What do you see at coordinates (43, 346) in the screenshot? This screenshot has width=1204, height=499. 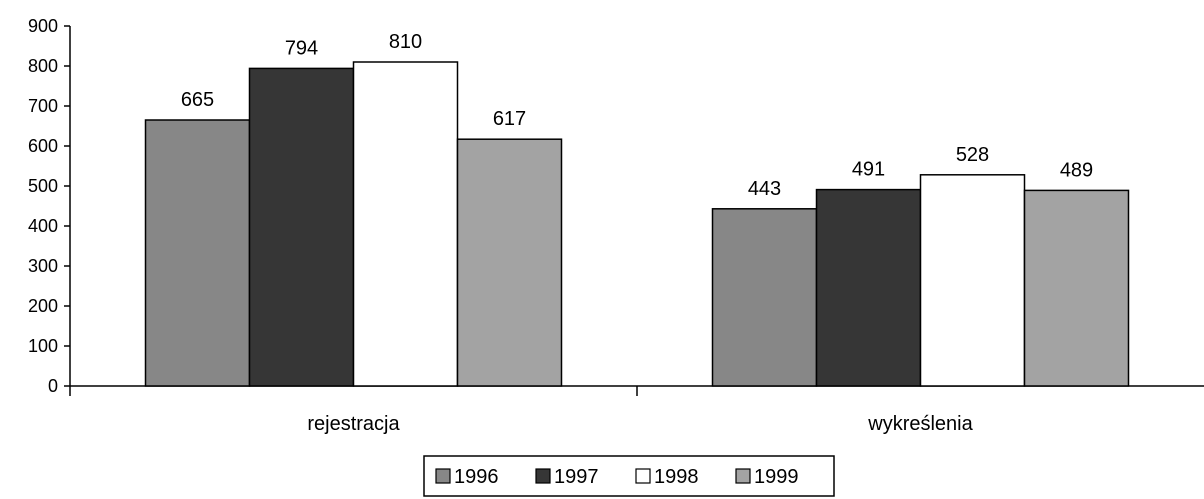 I see `y-tick-label: 100` at bounding box center [43, 346].